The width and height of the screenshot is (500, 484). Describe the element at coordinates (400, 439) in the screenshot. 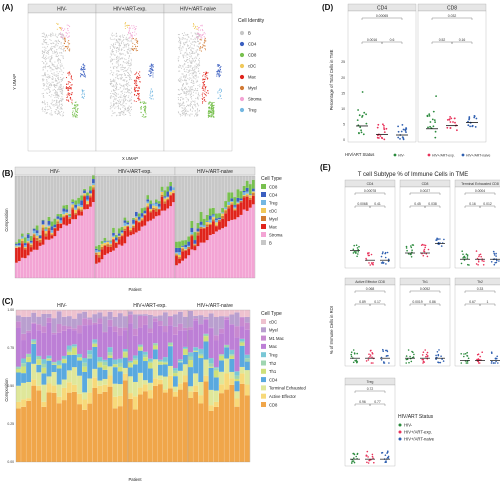

I see `legend-swatch-e` at that location.